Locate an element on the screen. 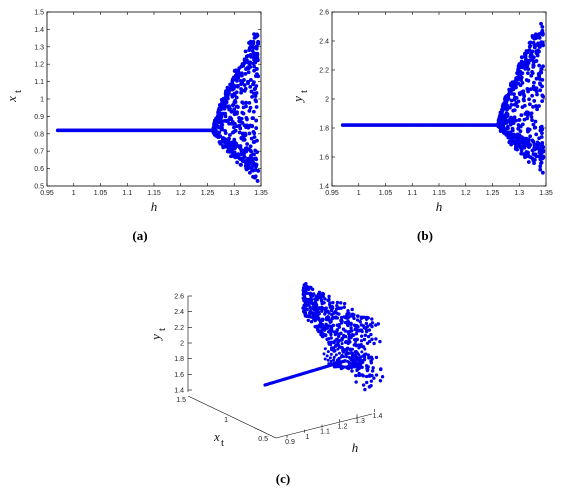 The height and width of the screenshot is (495, 564). panel-c-xlabel: x is located at coordinates (216, 436).